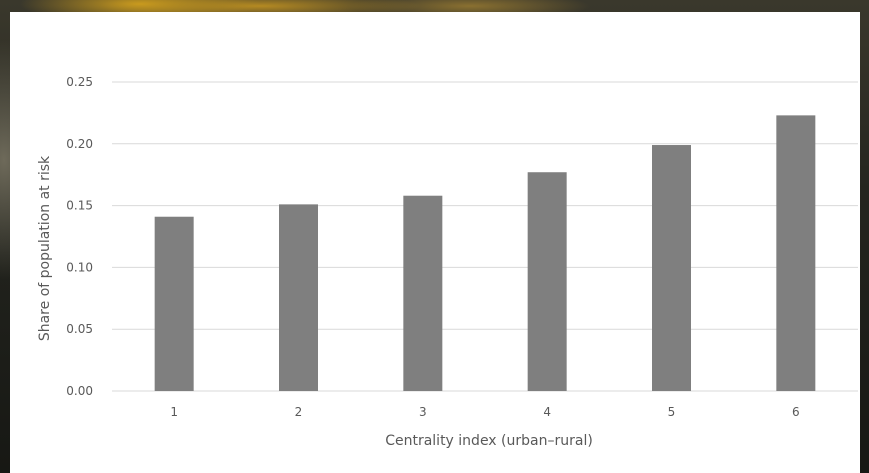 This screenshot has width=869, height=473. Describe the element at coordinates (79, 144) in the screenshot. I see `y-tick-label: 0.20` at that location.